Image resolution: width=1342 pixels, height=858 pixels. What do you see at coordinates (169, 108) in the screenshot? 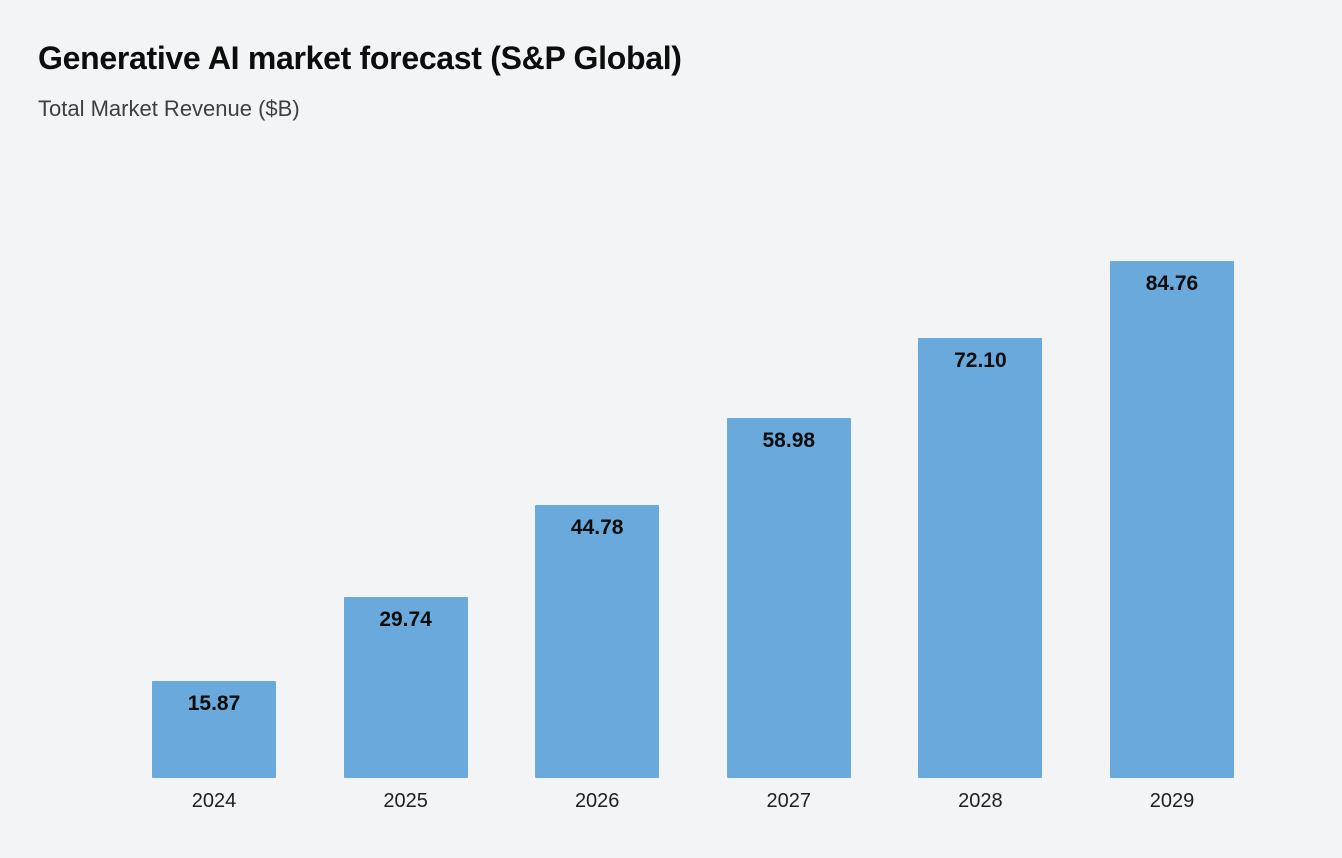
I see `chart-subtitle: Total Market Revenue ($B)` at bounding box center [169, 108].